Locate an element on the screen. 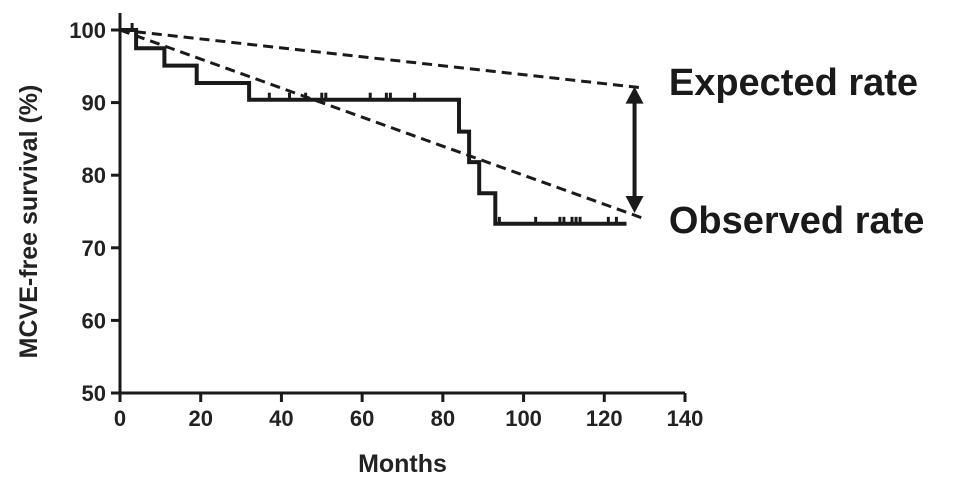 The height and width of the screenshot is (479, 965). y-axis-title: MCVE-free survival (%) is located at coordinates (29, 222).